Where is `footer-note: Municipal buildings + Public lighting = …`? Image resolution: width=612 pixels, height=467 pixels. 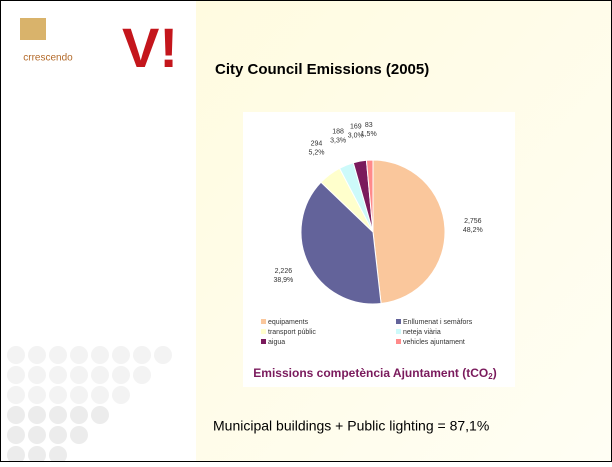 footer-note: Municipal buildings + Public lighting = … is located at coordinates (351, 426).